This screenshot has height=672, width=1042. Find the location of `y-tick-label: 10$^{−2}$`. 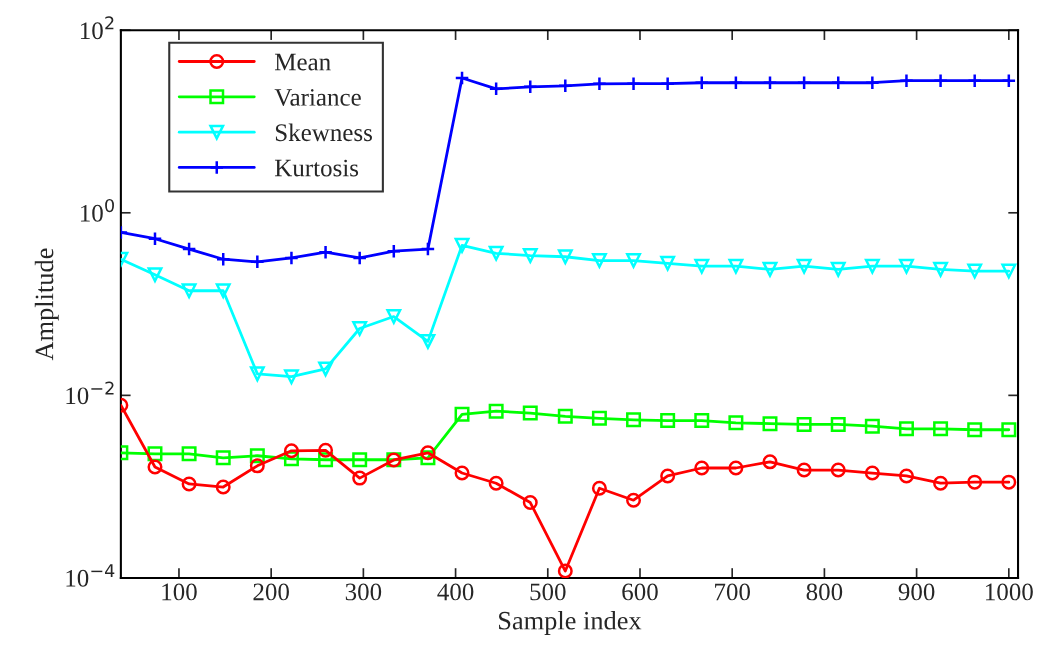

y-tick-label: 10$^{−2}$ is located at coordinates (90, 393).